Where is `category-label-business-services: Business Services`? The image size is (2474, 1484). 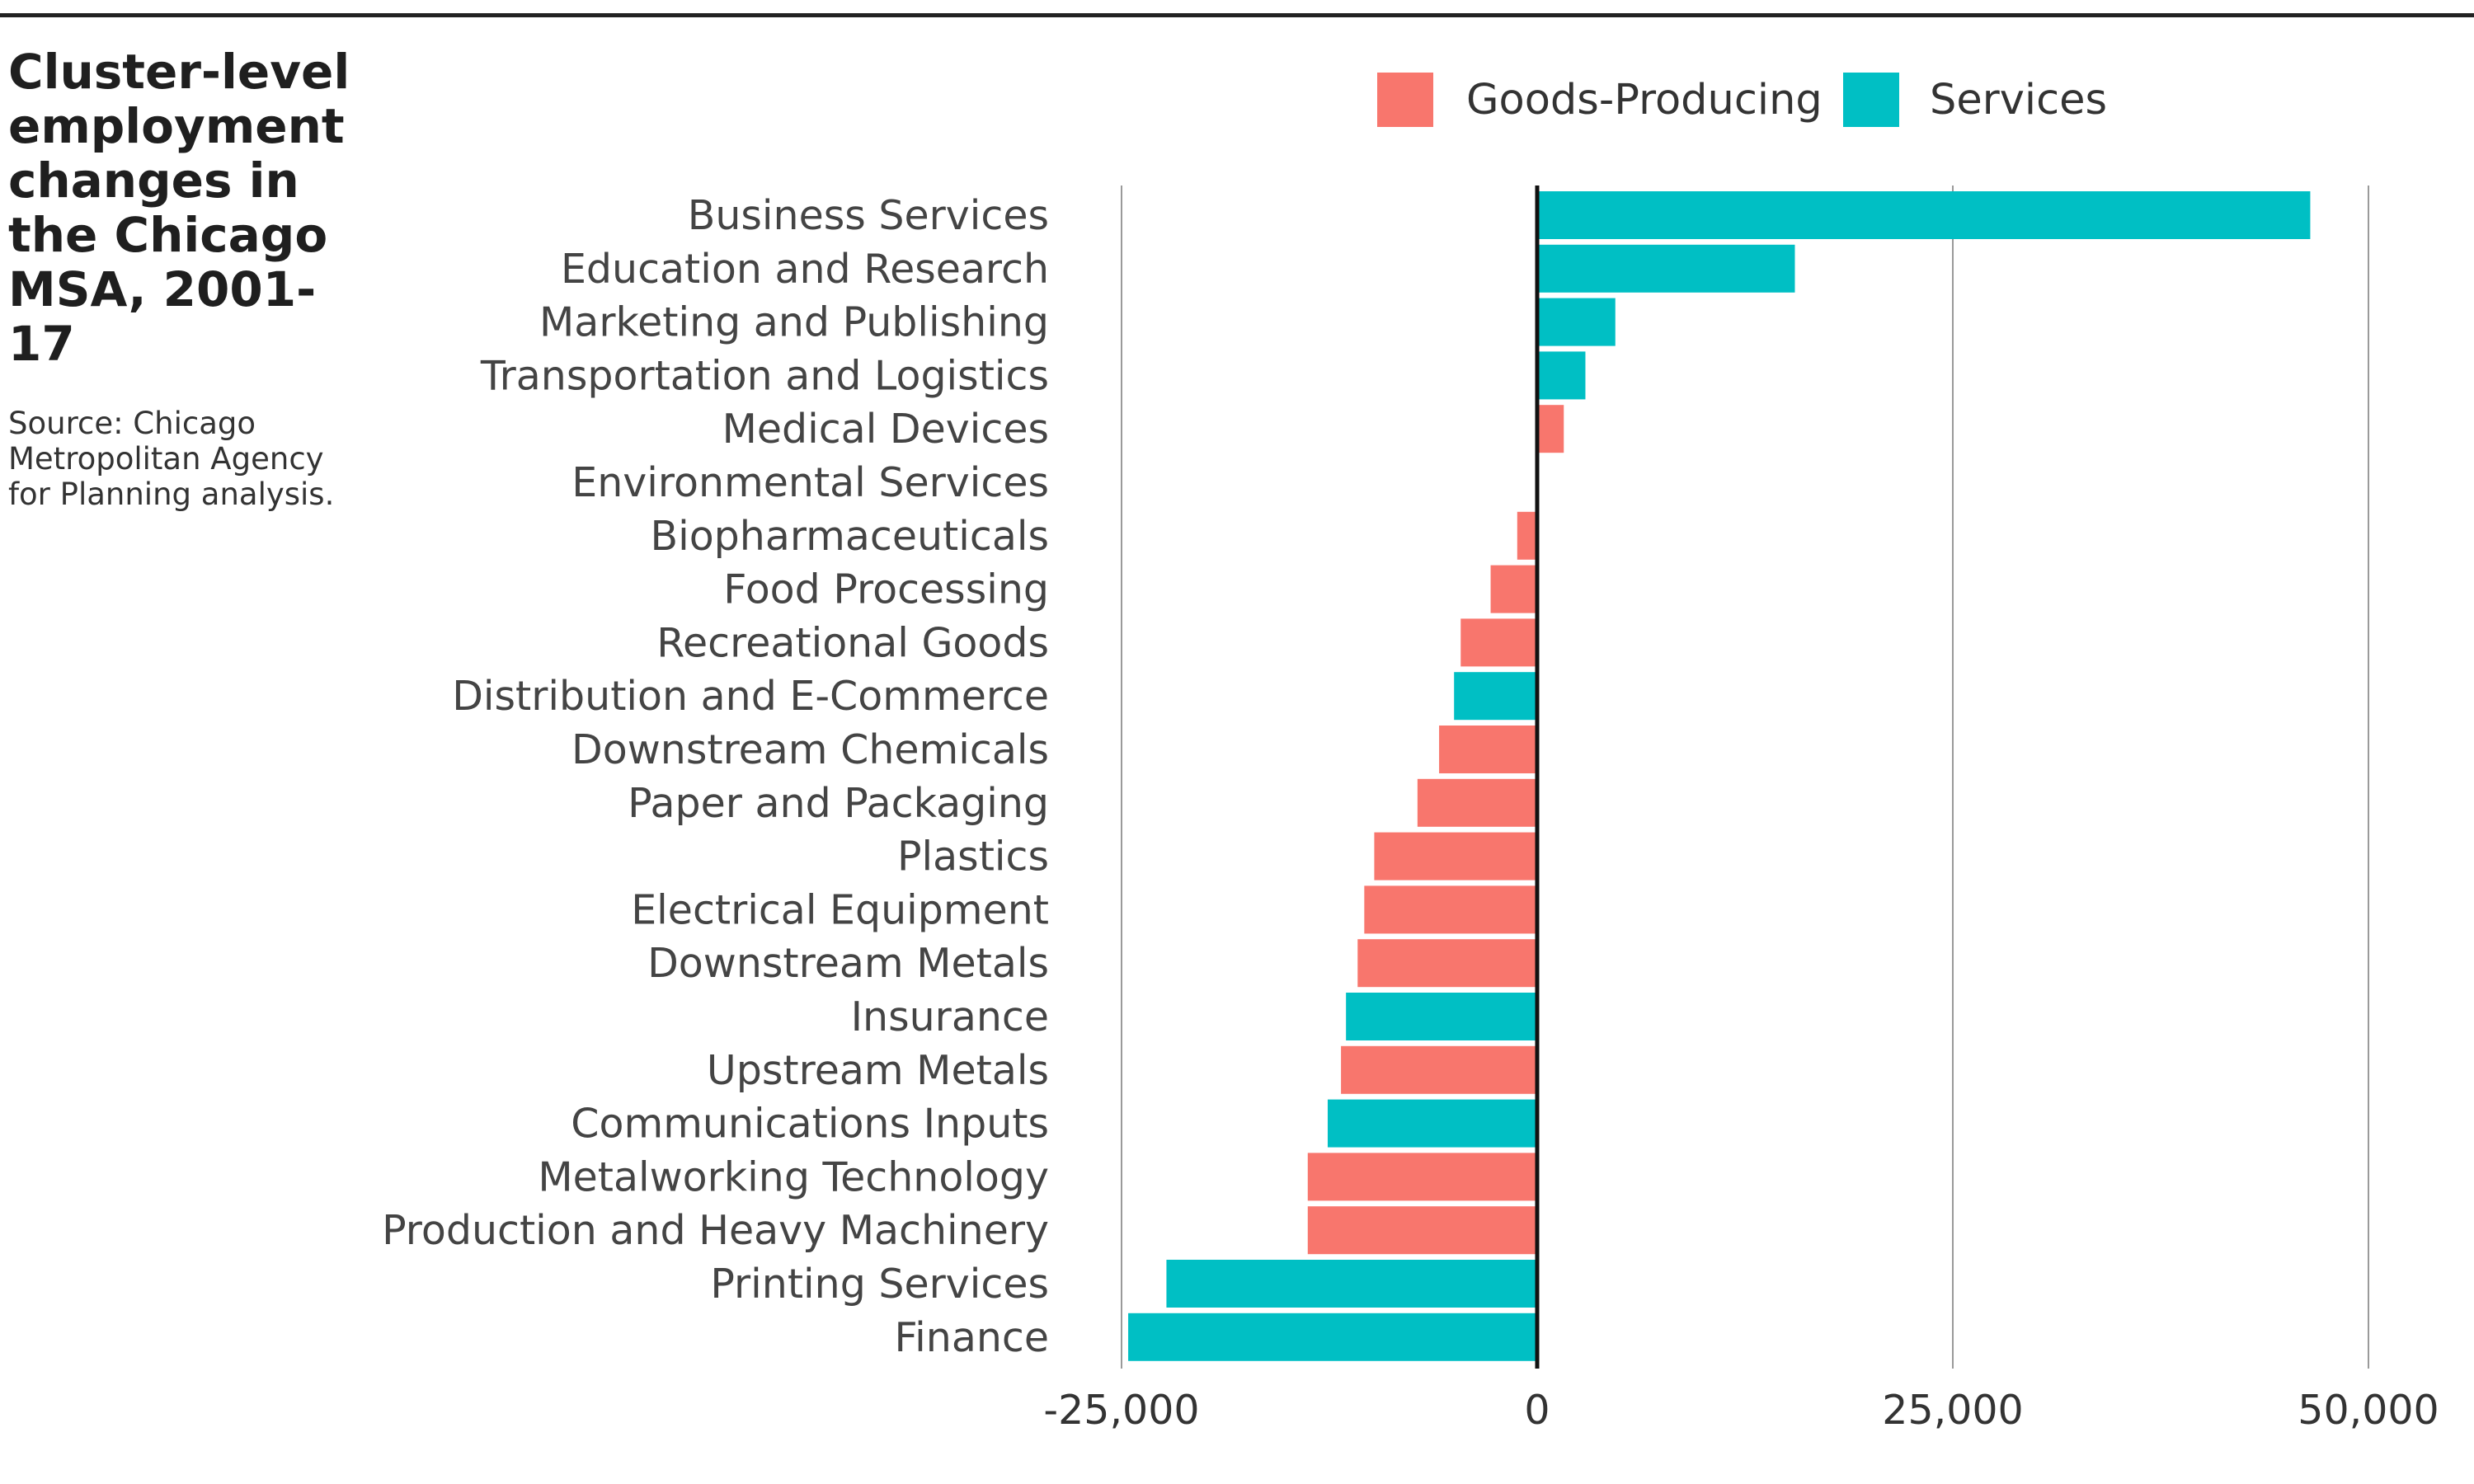
category-label-business-services: Business Services is located at coordinates (868, 215).